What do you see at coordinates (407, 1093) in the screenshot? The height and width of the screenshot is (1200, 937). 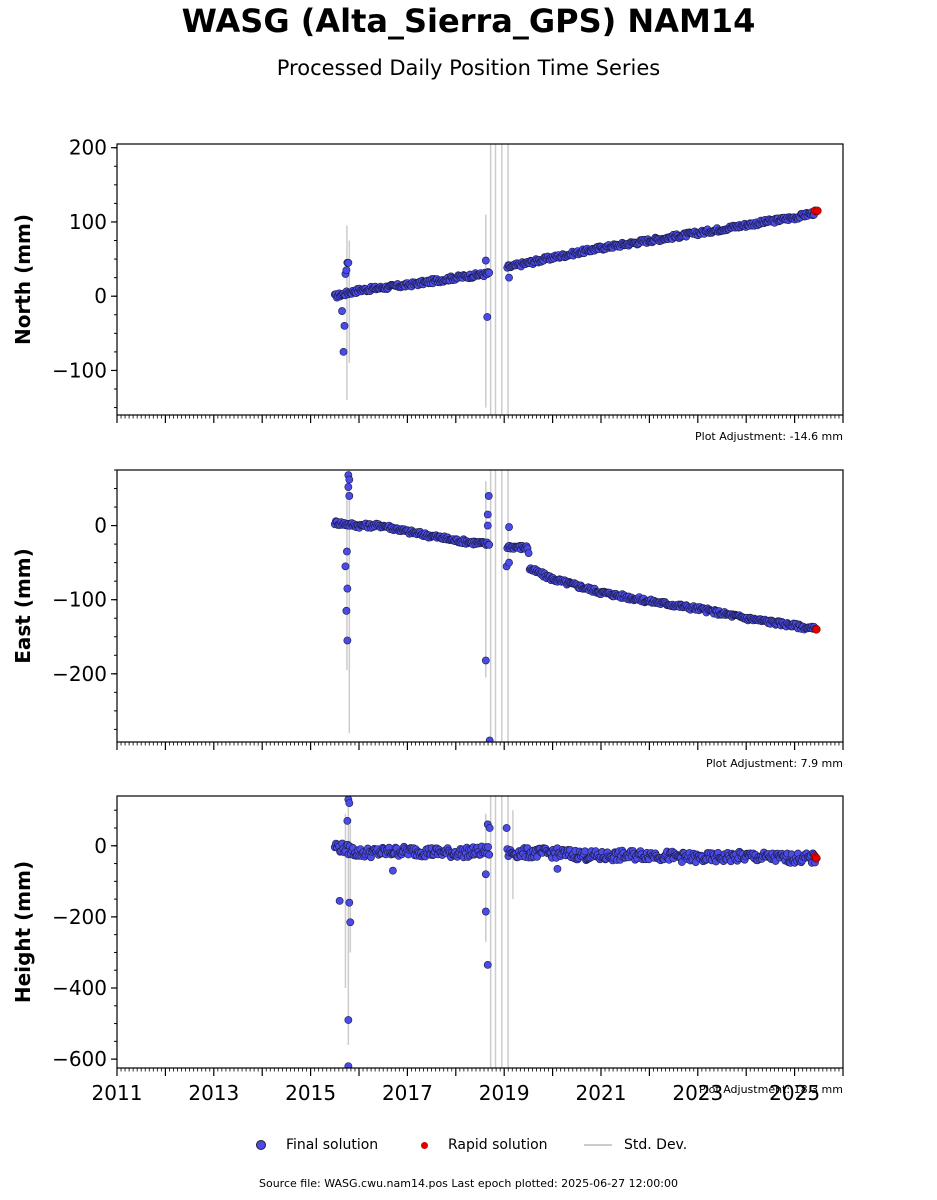 I see `x-tick-label: 2017` at bounding box center [407, 1093].